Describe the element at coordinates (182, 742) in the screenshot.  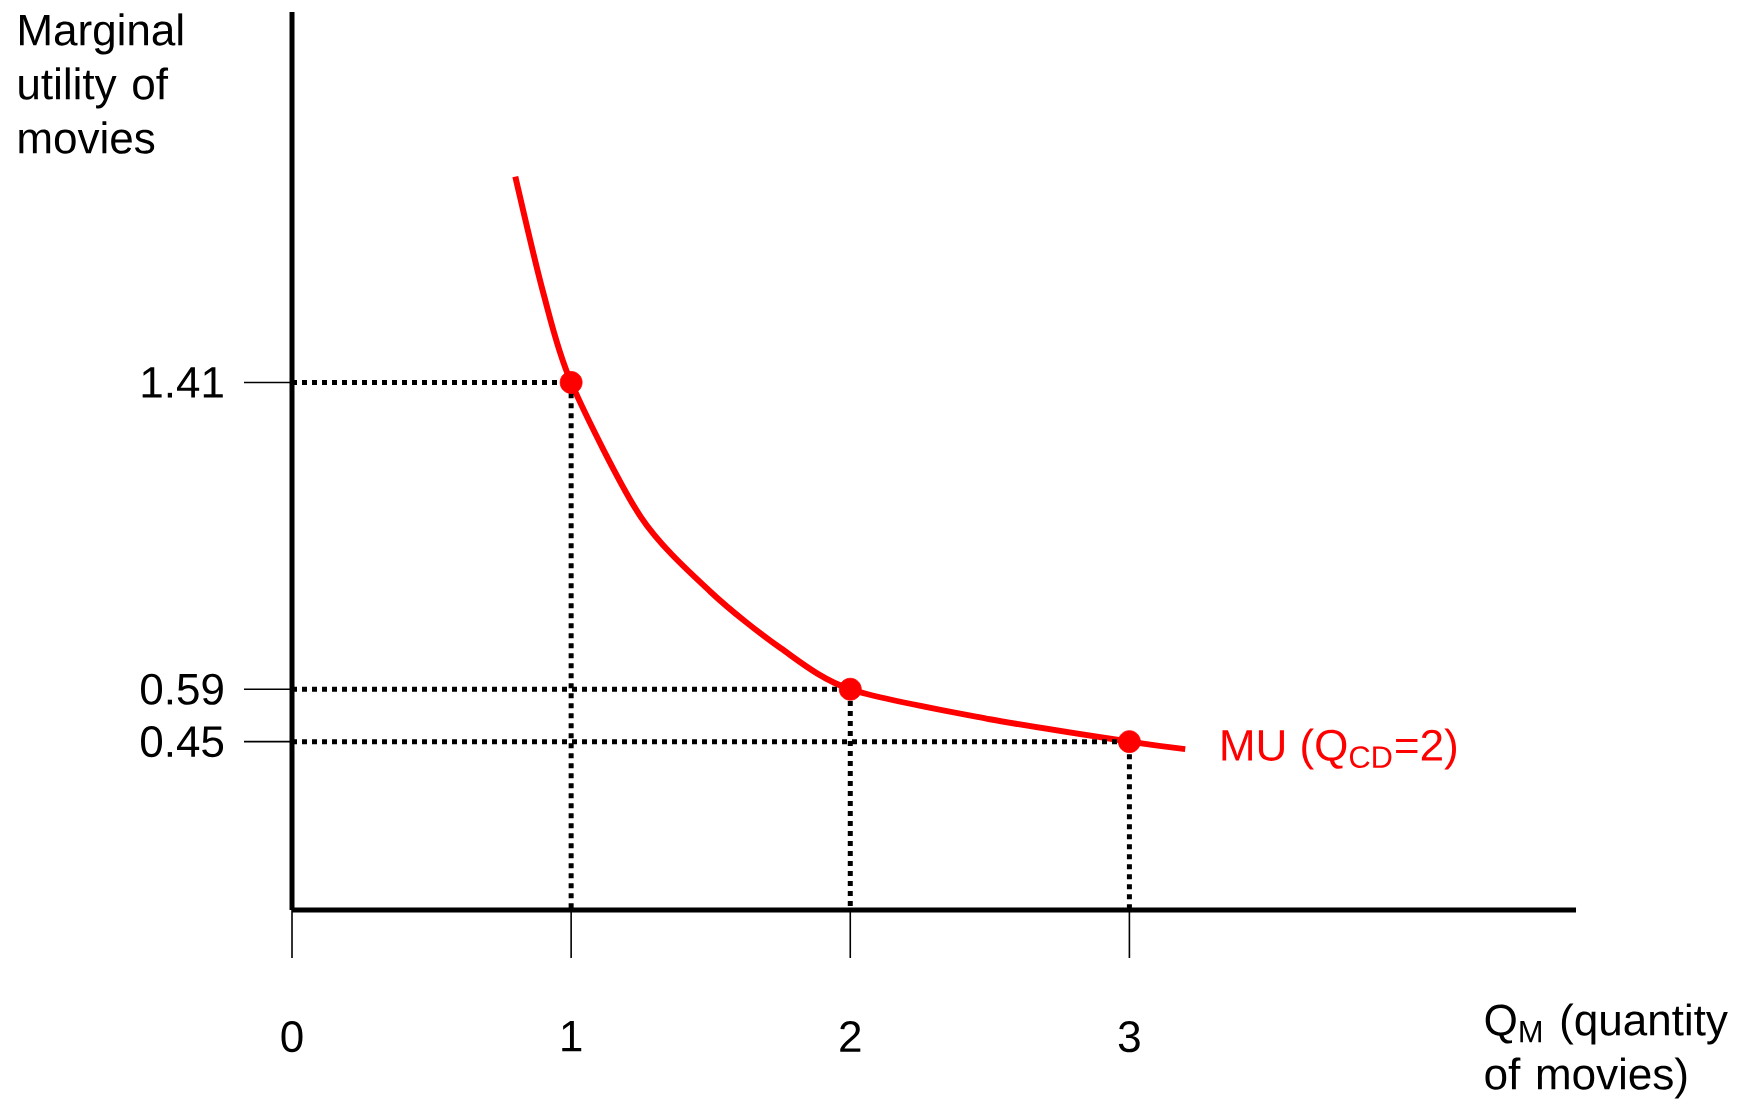
I see `y-tick-label: 0.45` at that location.